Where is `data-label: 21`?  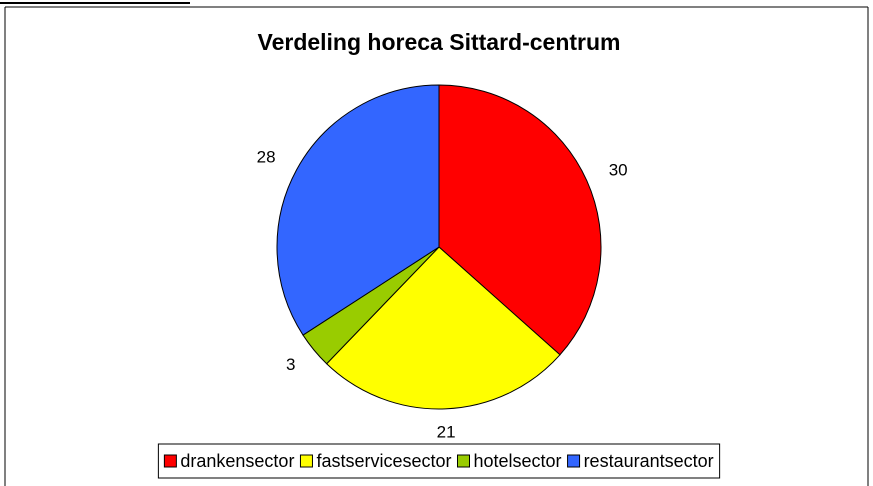
data-label: 21 is located at coordinates (446, 431).